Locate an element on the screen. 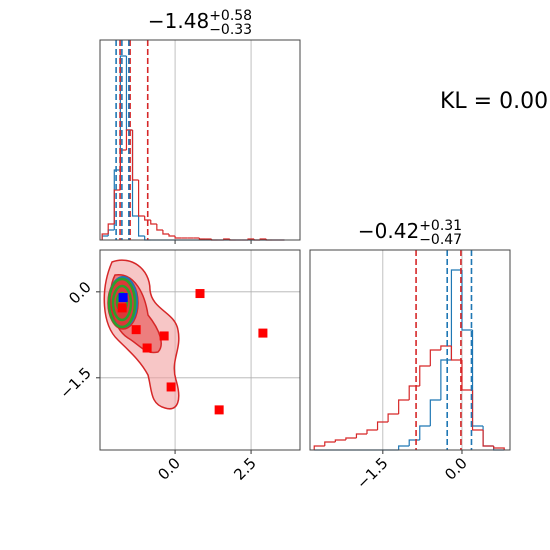 This screenshot has height=550, width=550. kl-annotation: KL = 0.00 is located at coordinates (494, 101).